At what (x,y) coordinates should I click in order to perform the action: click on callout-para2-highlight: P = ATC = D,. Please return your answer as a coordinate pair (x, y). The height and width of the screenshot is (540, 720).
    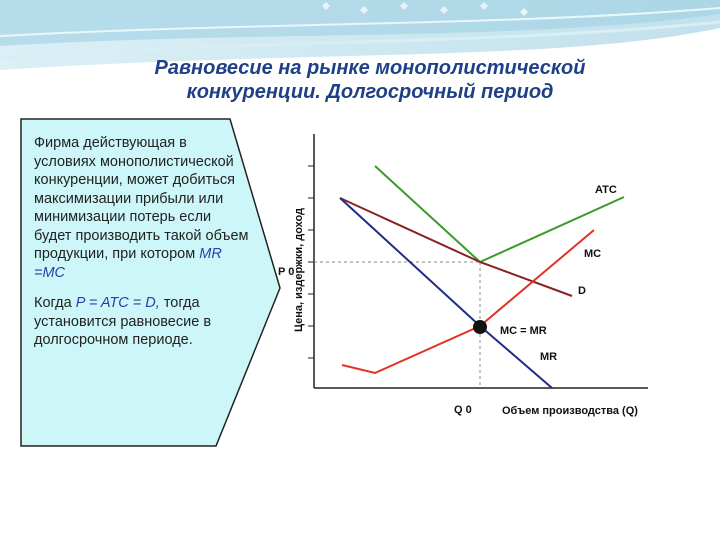
    Looking at the image, I should click on (117, 303).